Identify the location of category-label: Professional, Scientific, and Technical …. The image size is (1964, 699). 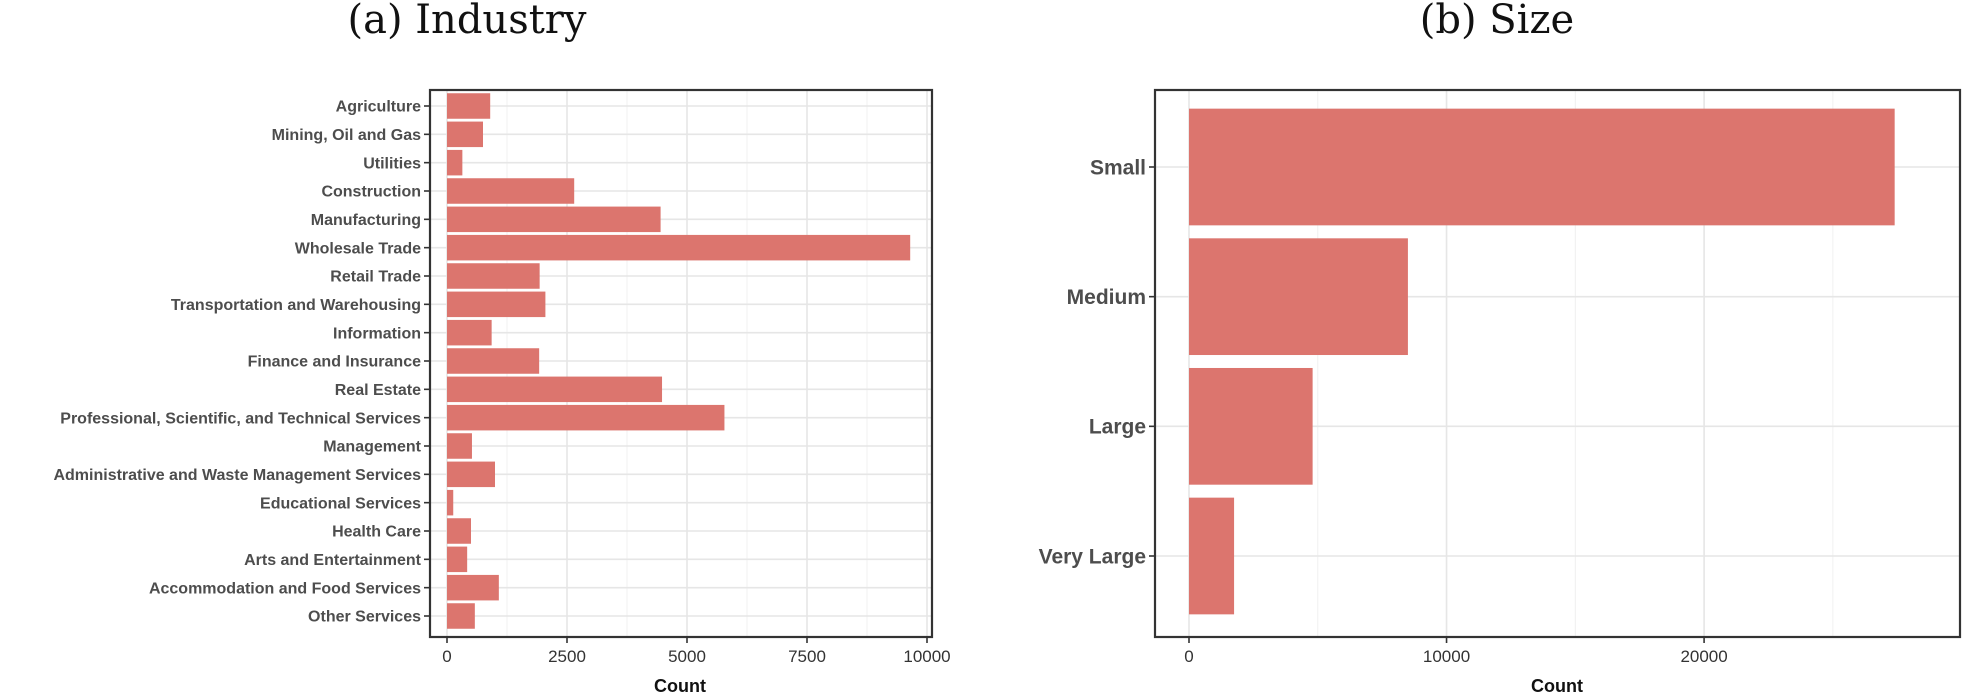
(240, 418).